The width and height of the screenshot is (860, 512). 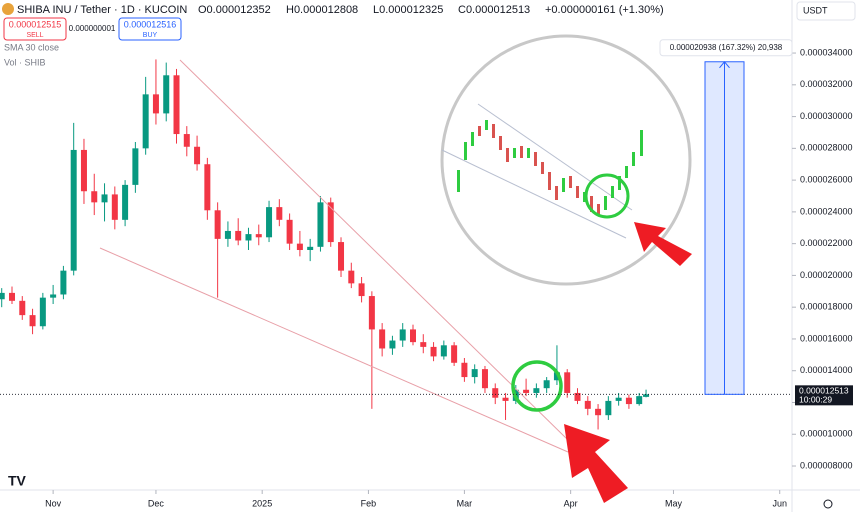 I want to click on ohlc-close: C0.000012513, so click(x=494, y=10).